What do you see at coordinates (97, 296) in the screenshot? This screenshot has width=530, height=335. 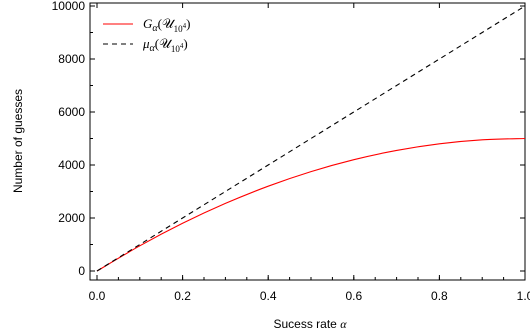 I see `x-tick-label: 0.0` at bounding box center [97, 296].